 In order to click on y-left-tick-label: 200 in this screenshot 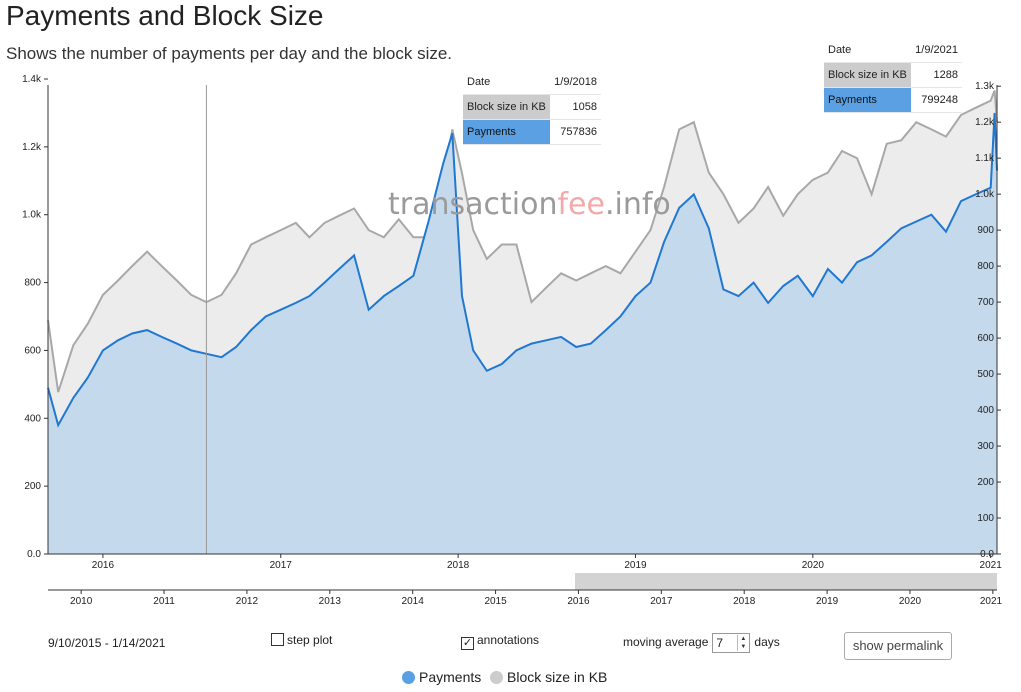, I will do `click(32, 486)`.